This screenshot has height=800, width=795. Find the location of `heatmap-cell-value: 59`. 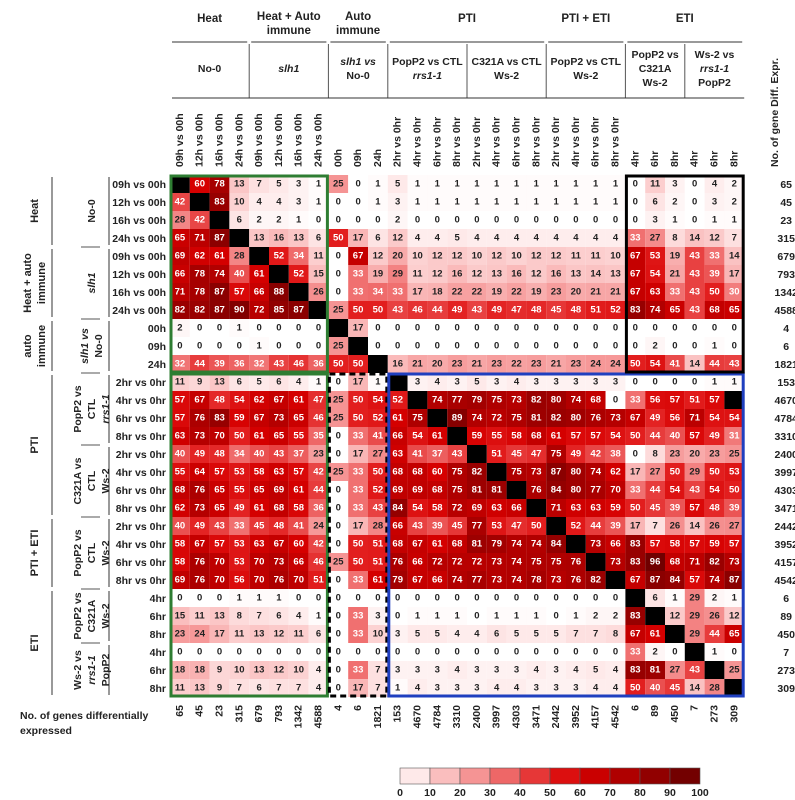

heatmap-cell-value: 59 is located at coordinates (714, 544).